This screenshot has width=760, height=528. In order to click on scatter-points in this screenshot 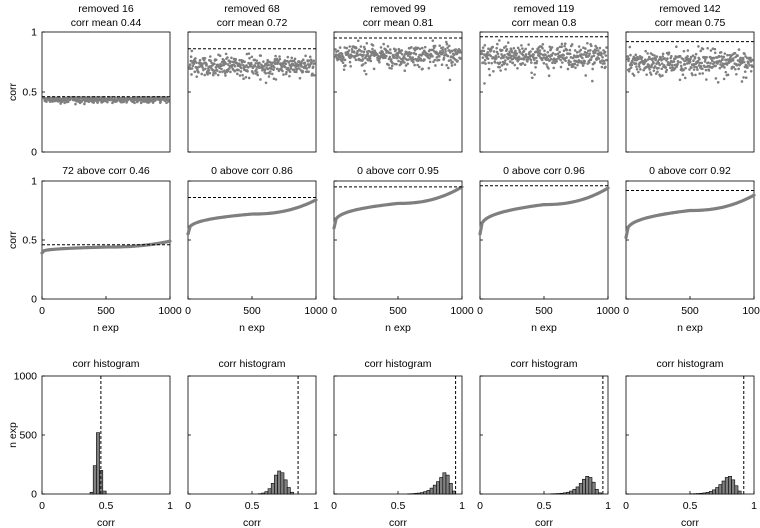, I will do `click(398, 60)`.